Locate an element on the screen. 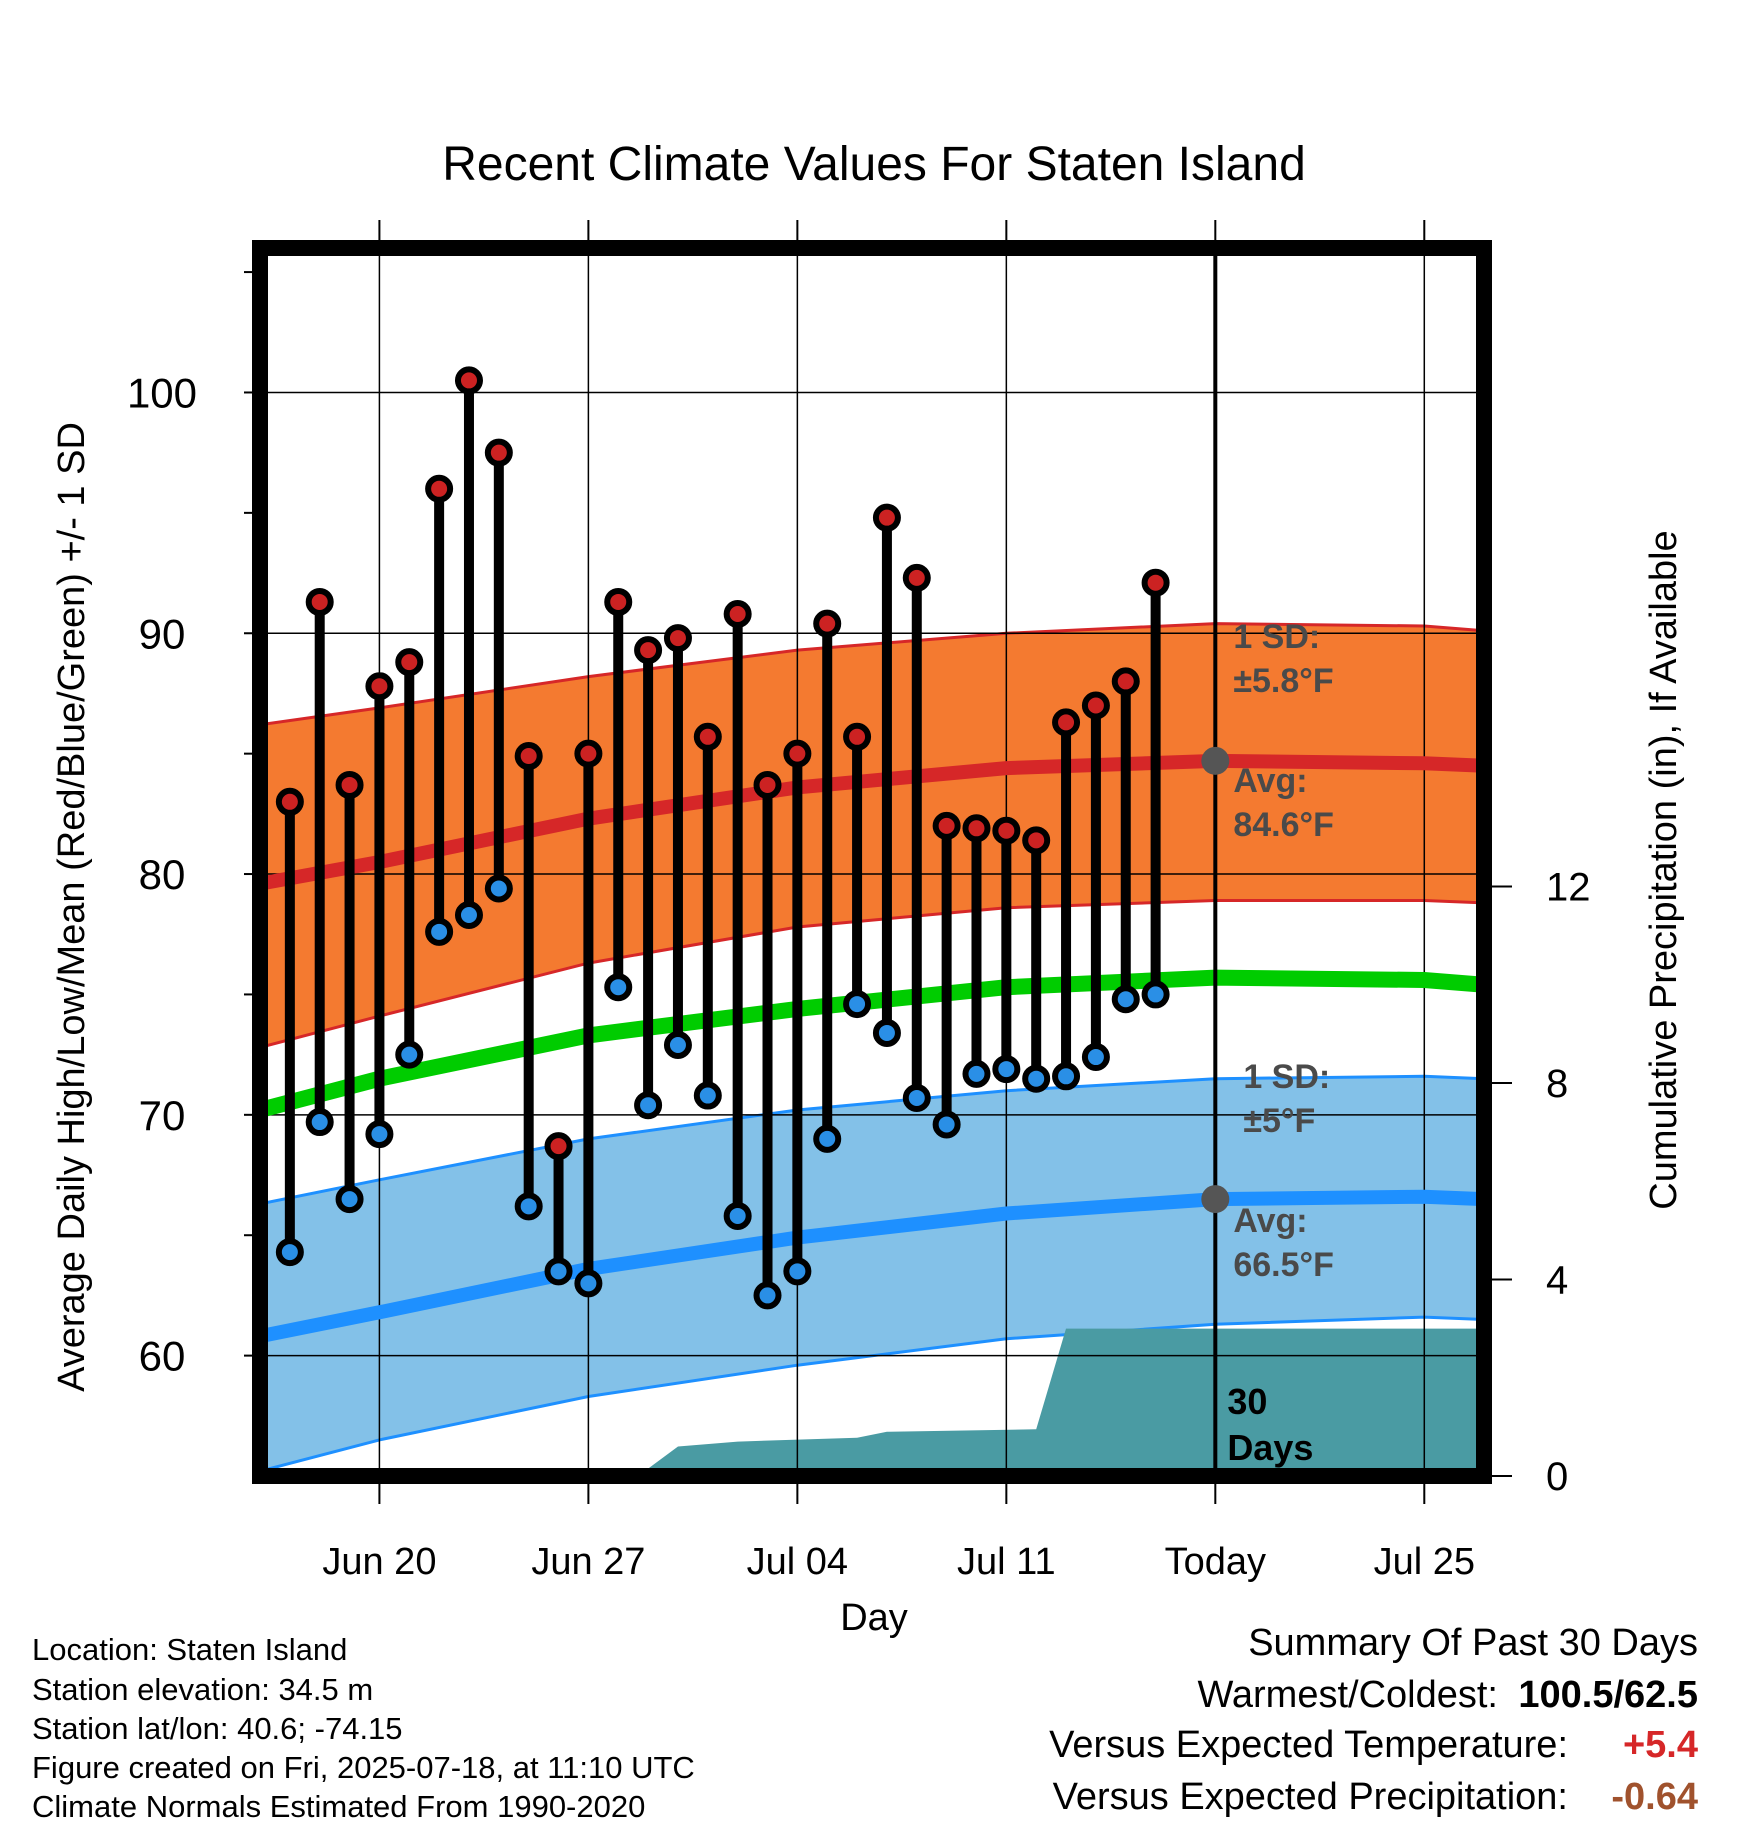  summary-warm-cold-value: 100.5/62.5 is located at coordinates (1608, 1695).